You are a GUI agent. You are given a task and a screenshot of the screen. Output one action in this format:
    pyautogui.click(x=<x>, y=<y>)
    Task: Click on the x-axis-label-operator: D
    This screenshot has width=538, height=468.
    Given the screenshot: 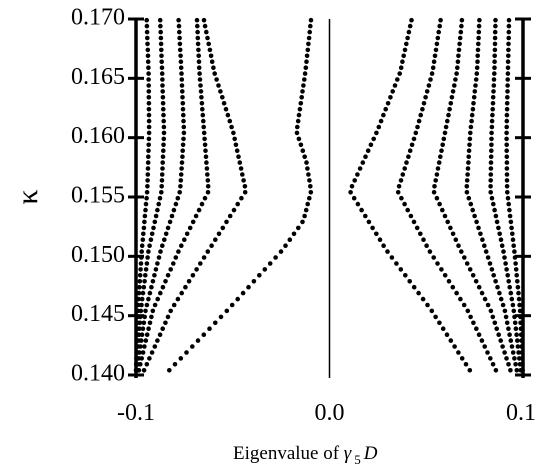 What is the action you would take?
    pyautogui.click(x=370, y=453)
    